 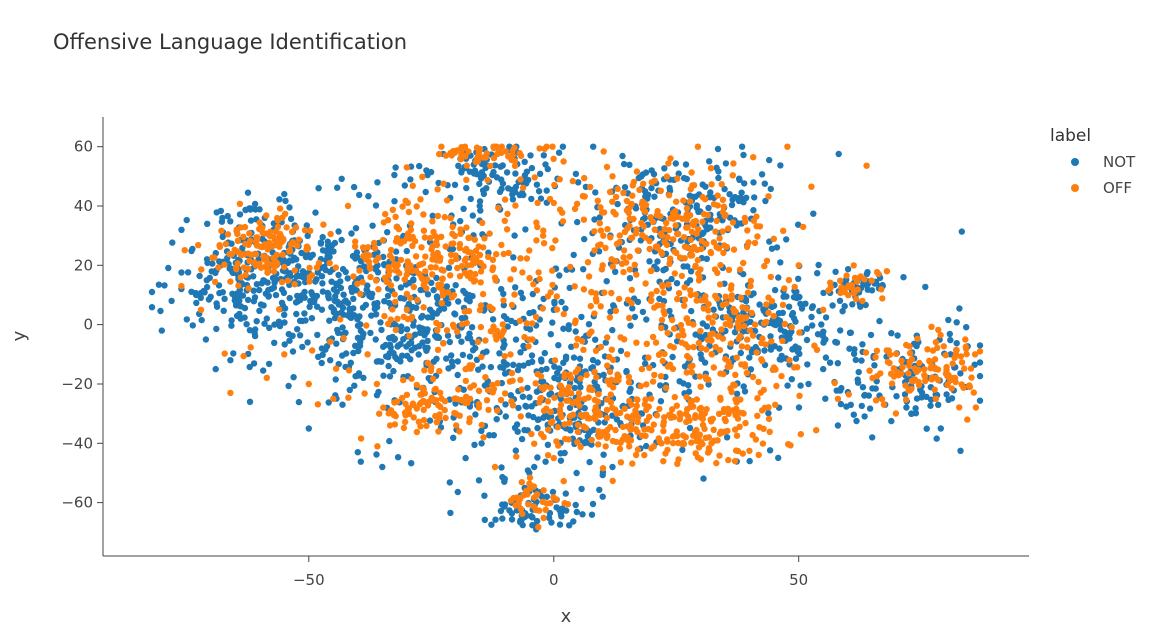 What do you see at coordinates (1103, 162) in the screenshot?
I see `legend-item-not: NOT` at bounding box center [1103, 162].